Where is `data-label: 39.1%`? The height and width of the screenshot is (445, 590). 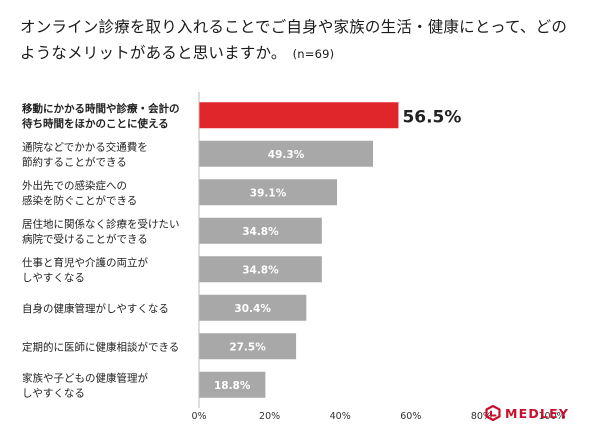 data-label: 39.1% is located at coordinates (268, 193).